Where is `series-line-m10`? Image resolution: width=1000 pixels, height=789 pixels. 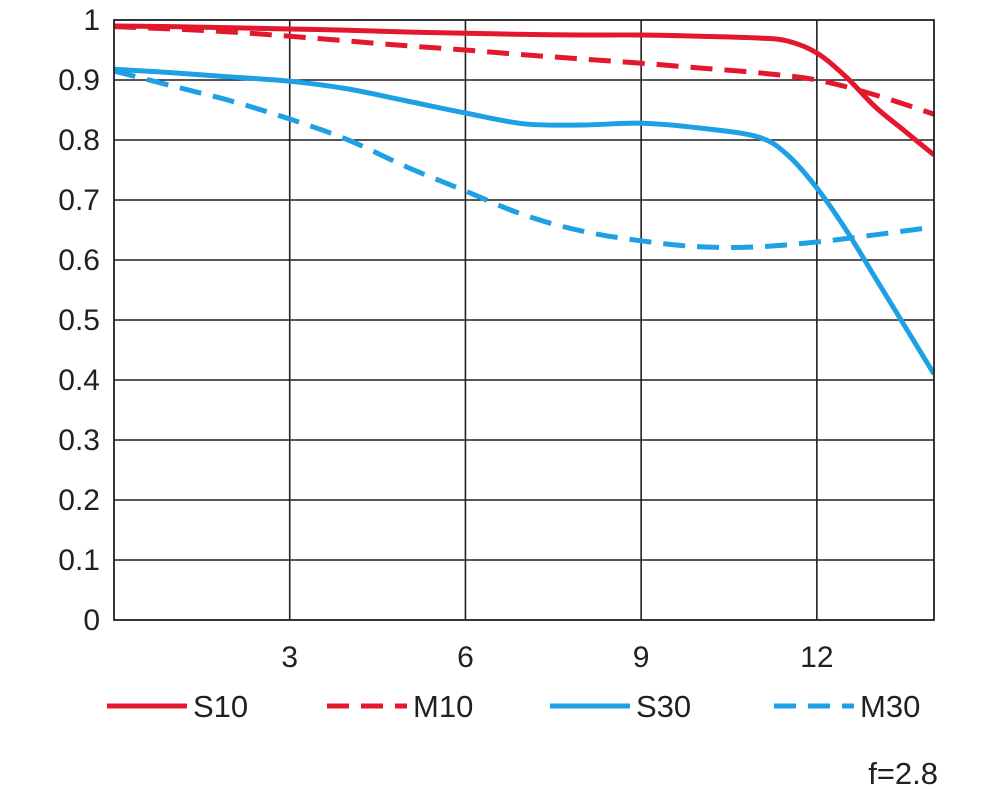
series-line-m10 is located at coordinates (524, 70).